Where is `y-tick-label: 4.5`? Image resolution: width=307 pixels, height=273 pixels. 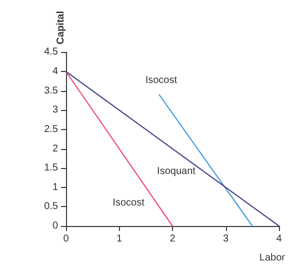
y-tick-label: 4.5 is located at coordinates (51, 52).